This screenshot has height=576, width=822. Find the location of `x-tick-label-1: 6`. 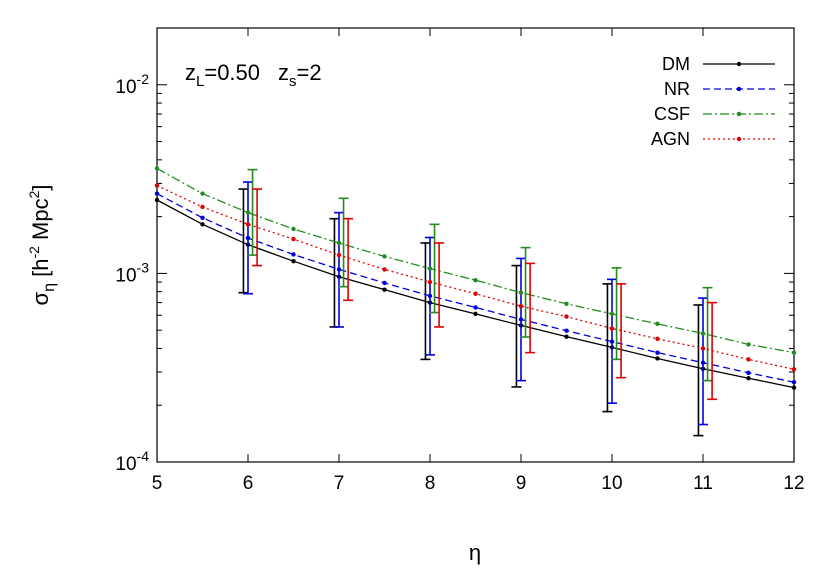

x-tick-label-1: 6 is located at coordinates (248, 483).